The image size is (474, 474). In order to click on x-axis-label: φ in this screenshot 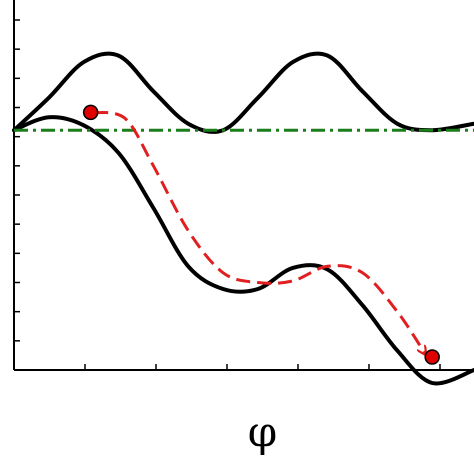, I will do `click(262, 431)`.